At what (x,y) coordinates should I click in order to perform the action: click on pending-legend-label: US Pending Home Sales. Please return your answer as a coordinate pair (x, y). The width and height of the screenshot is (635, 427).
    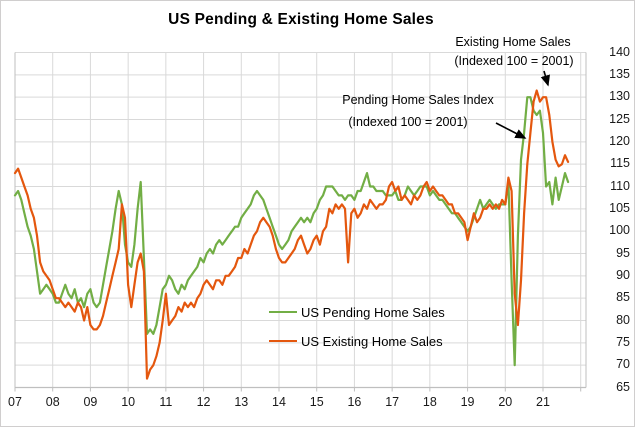
    Looking at the image, I should click on (373, 312).